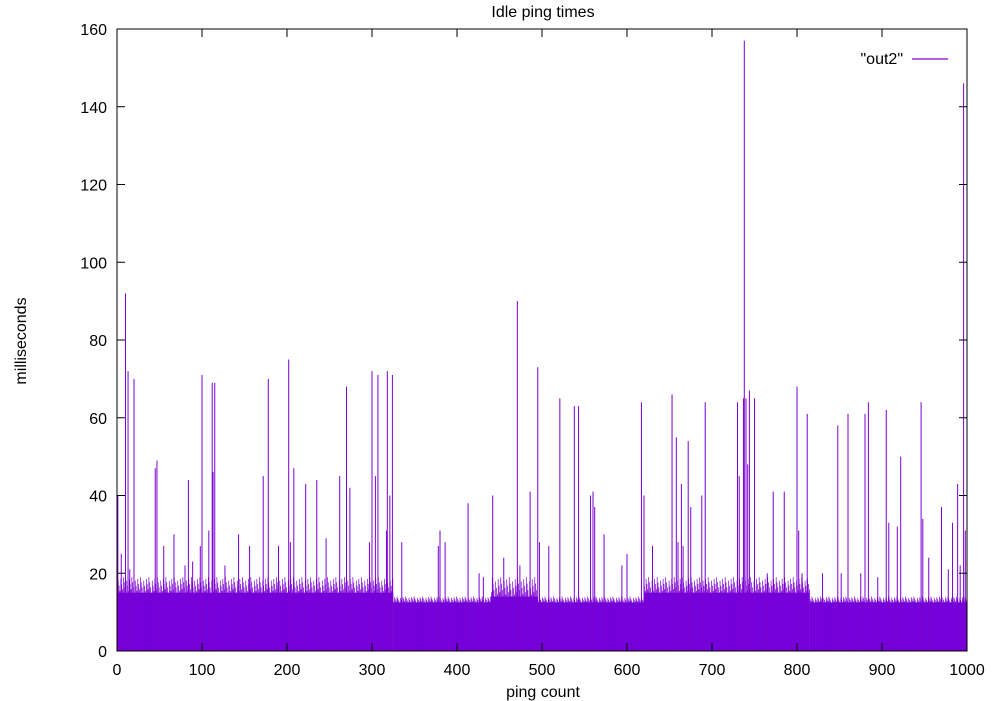 This screenshot has width=1001, height=701. I want to click on chart-title: Idle ping times, so click(542, 12).